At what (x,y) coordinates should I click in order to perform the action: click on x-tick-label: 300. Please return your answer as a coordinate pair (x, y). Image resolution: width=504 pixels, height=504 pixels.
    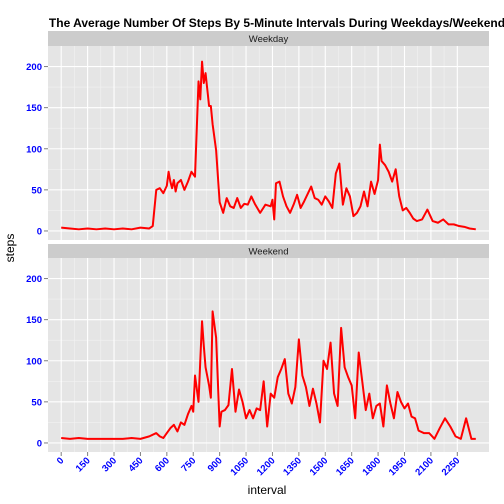
    Looking at the image, I should click on (109, 464).